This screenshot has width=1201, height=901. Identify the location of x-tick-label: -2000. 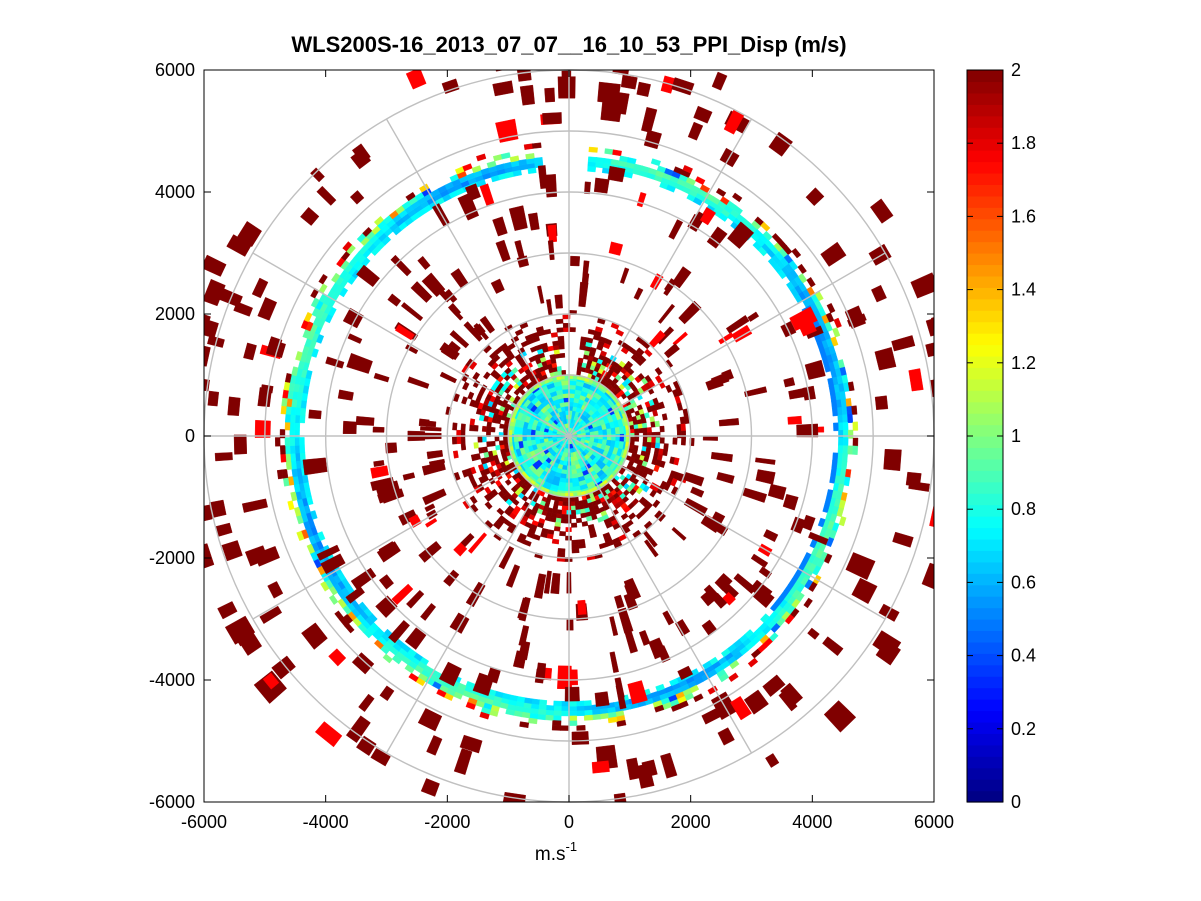
(447, 822).